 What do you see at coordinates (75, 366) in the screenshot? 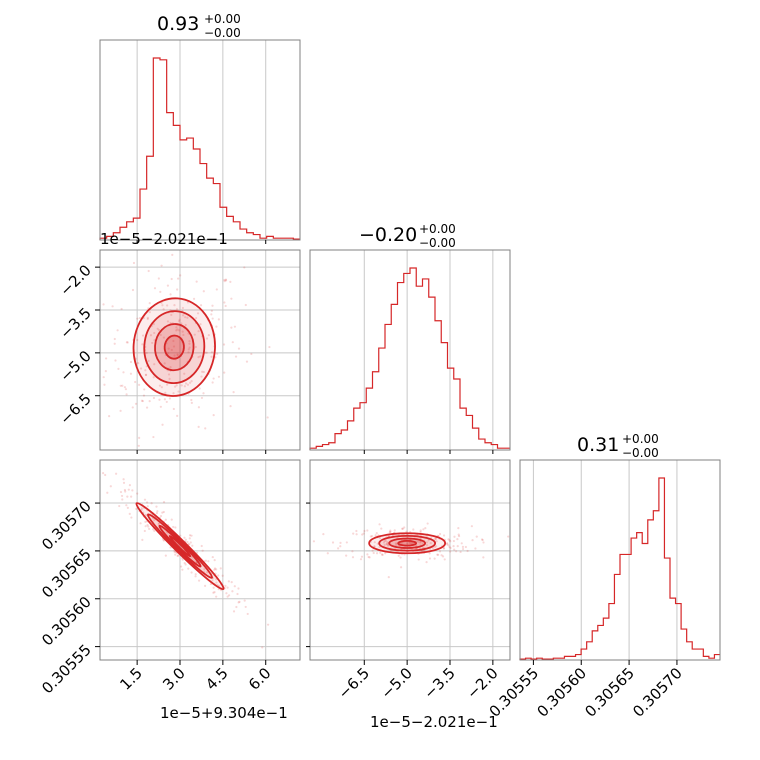
I see `ytick-label-1-1: −5.0` at bounding box center [75, 366].